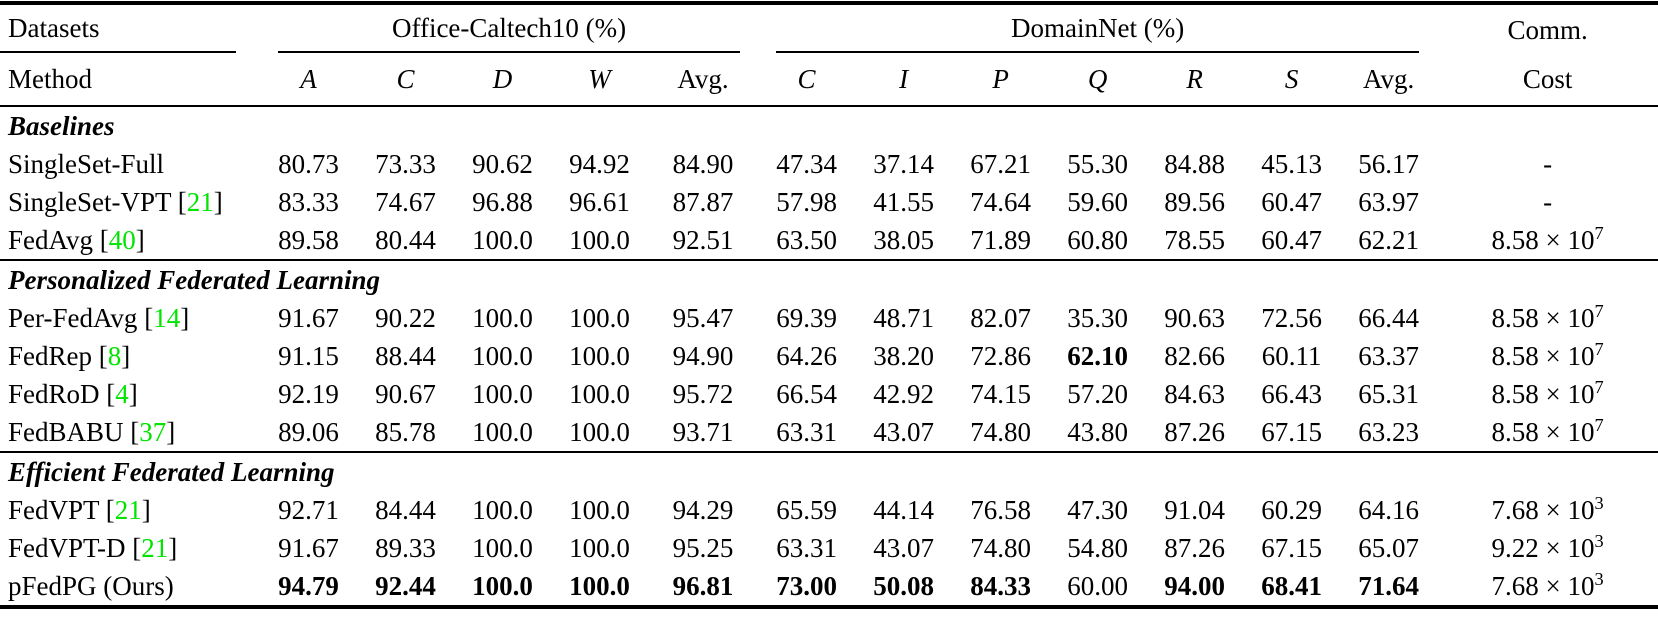 This screenshot has width=1658, height=620. What do you see at coordinates (1291, 202) in the screenshot?
I see `value-cell: 60.47` at bounding box center [1291, 202].